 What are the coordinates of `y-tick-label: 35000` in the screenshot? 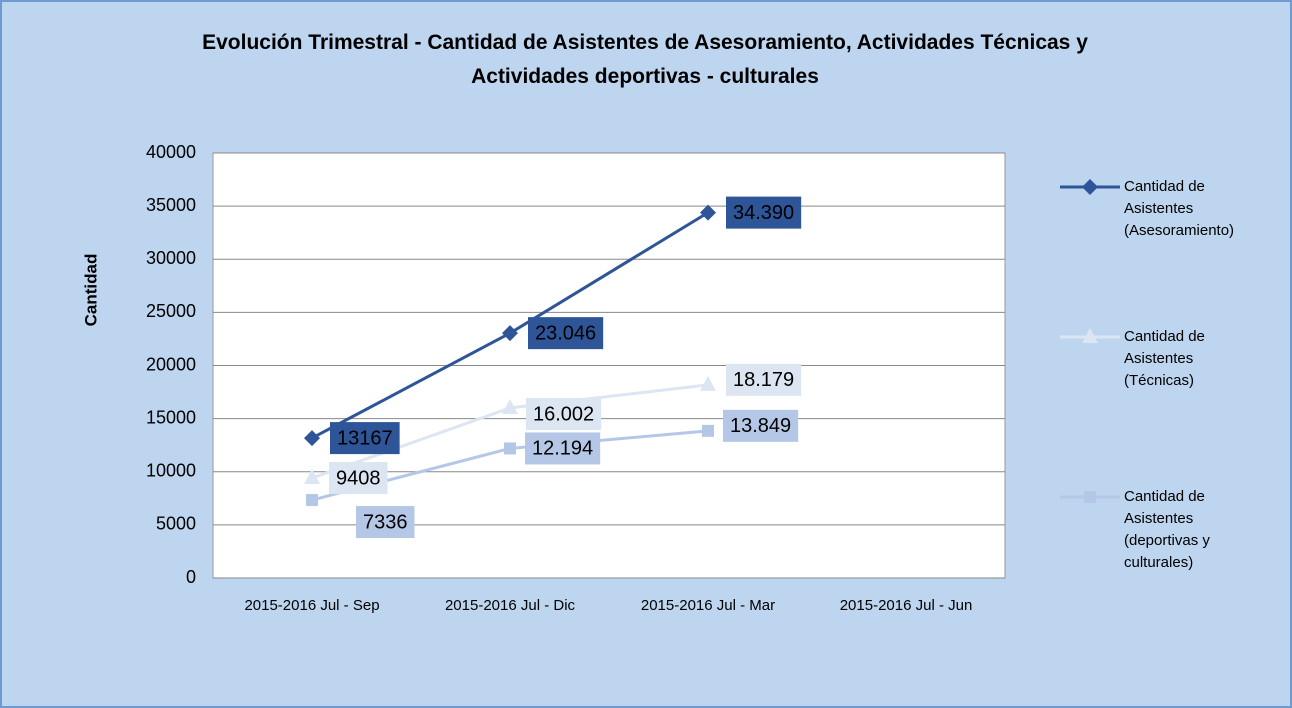 It's located at (171, 205).